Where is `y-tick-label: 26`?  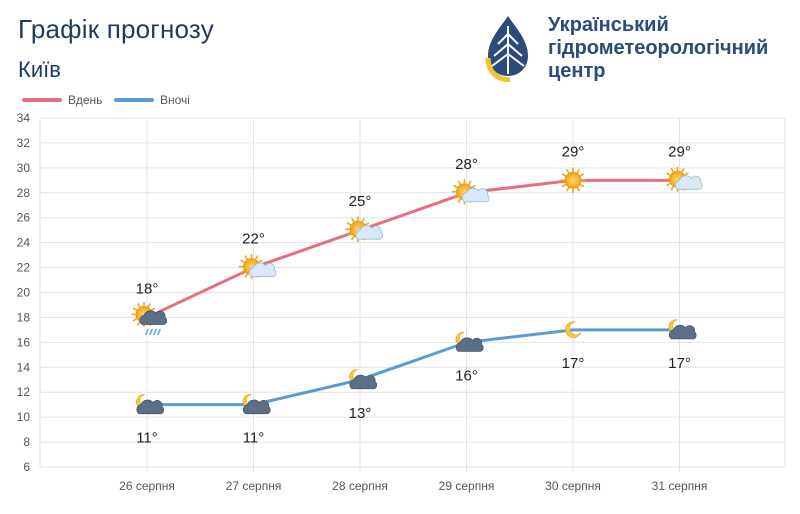 y-tick-label: 26 is located at coordinates (24, 218).